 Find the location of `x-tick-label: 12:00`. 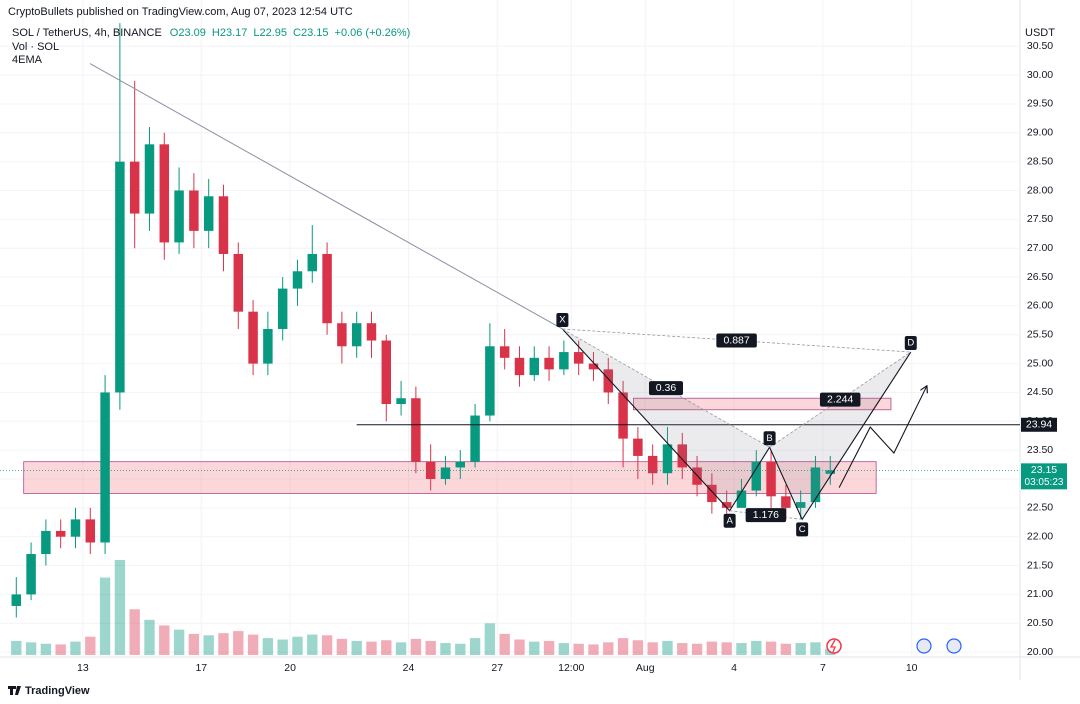

x-tick-label: 12:00 is located at coordinates (571, 668).